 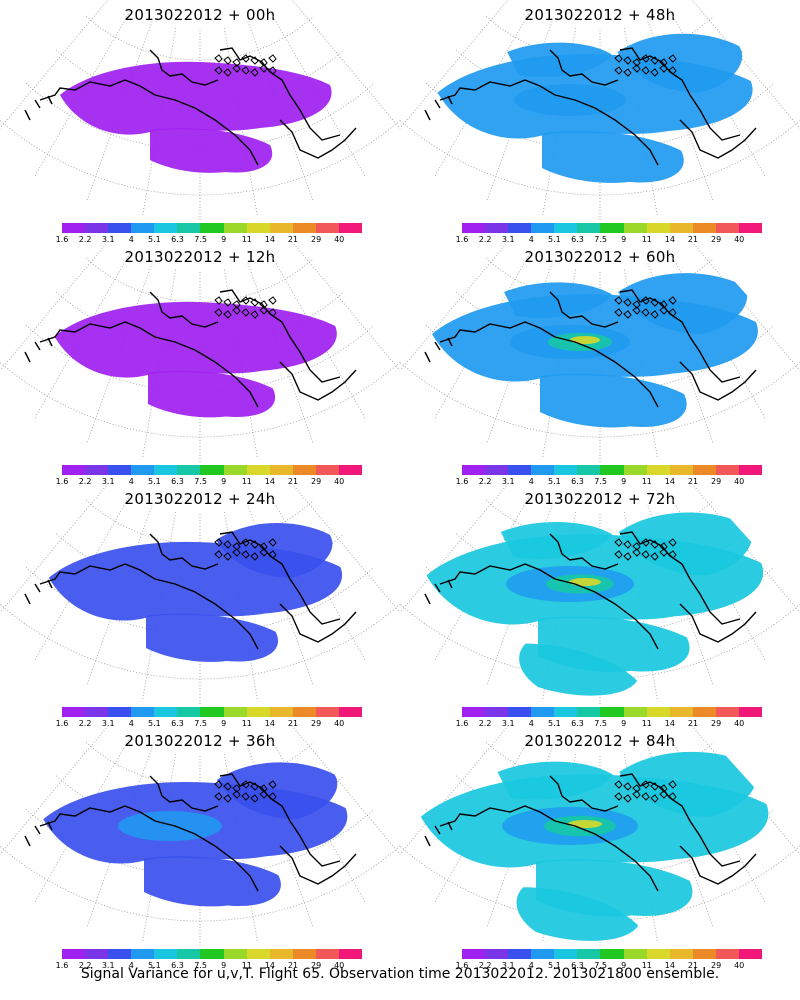 What do you see at coordinates (213, 482) in the screenshot?
I see `colorbar-labels: 1.6 2.2 3.1 4 5.1 6.3 7.5 9 11 14 21 29 40` at bounding box center [213, 482].